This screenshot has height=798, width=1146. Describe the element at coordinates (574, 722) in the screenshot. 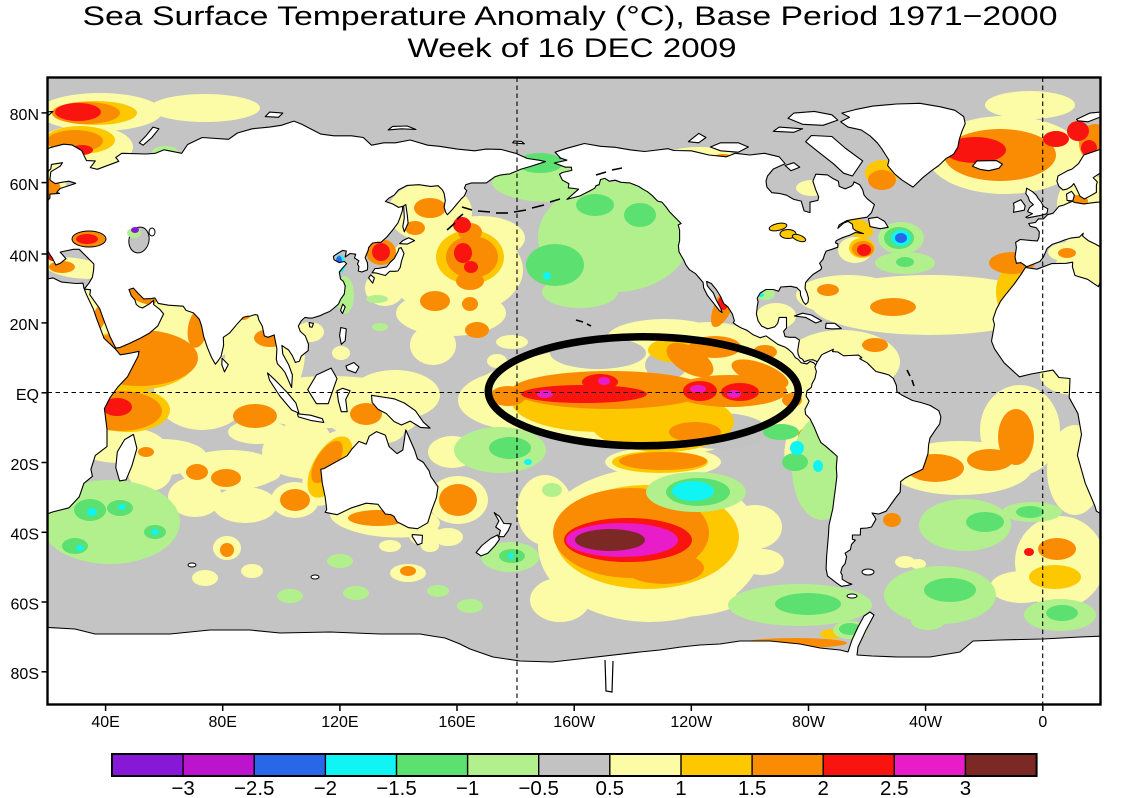

I see `svg-text: 160W` at that location.